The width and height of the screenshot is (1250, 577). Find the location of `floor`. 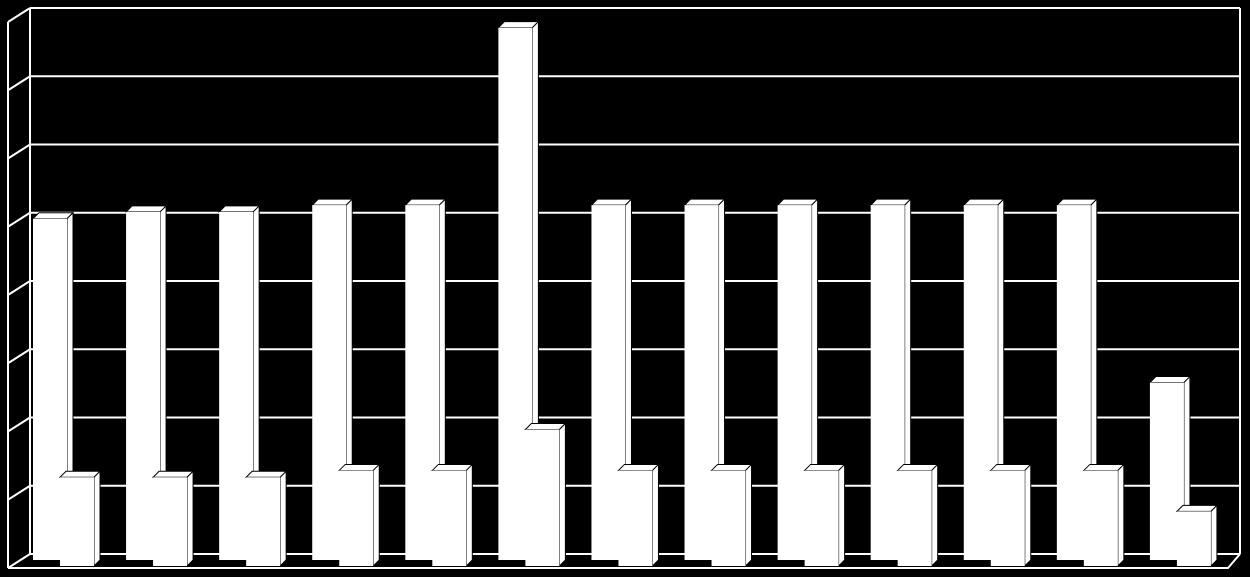

floor is located at coordinates (624, 561).